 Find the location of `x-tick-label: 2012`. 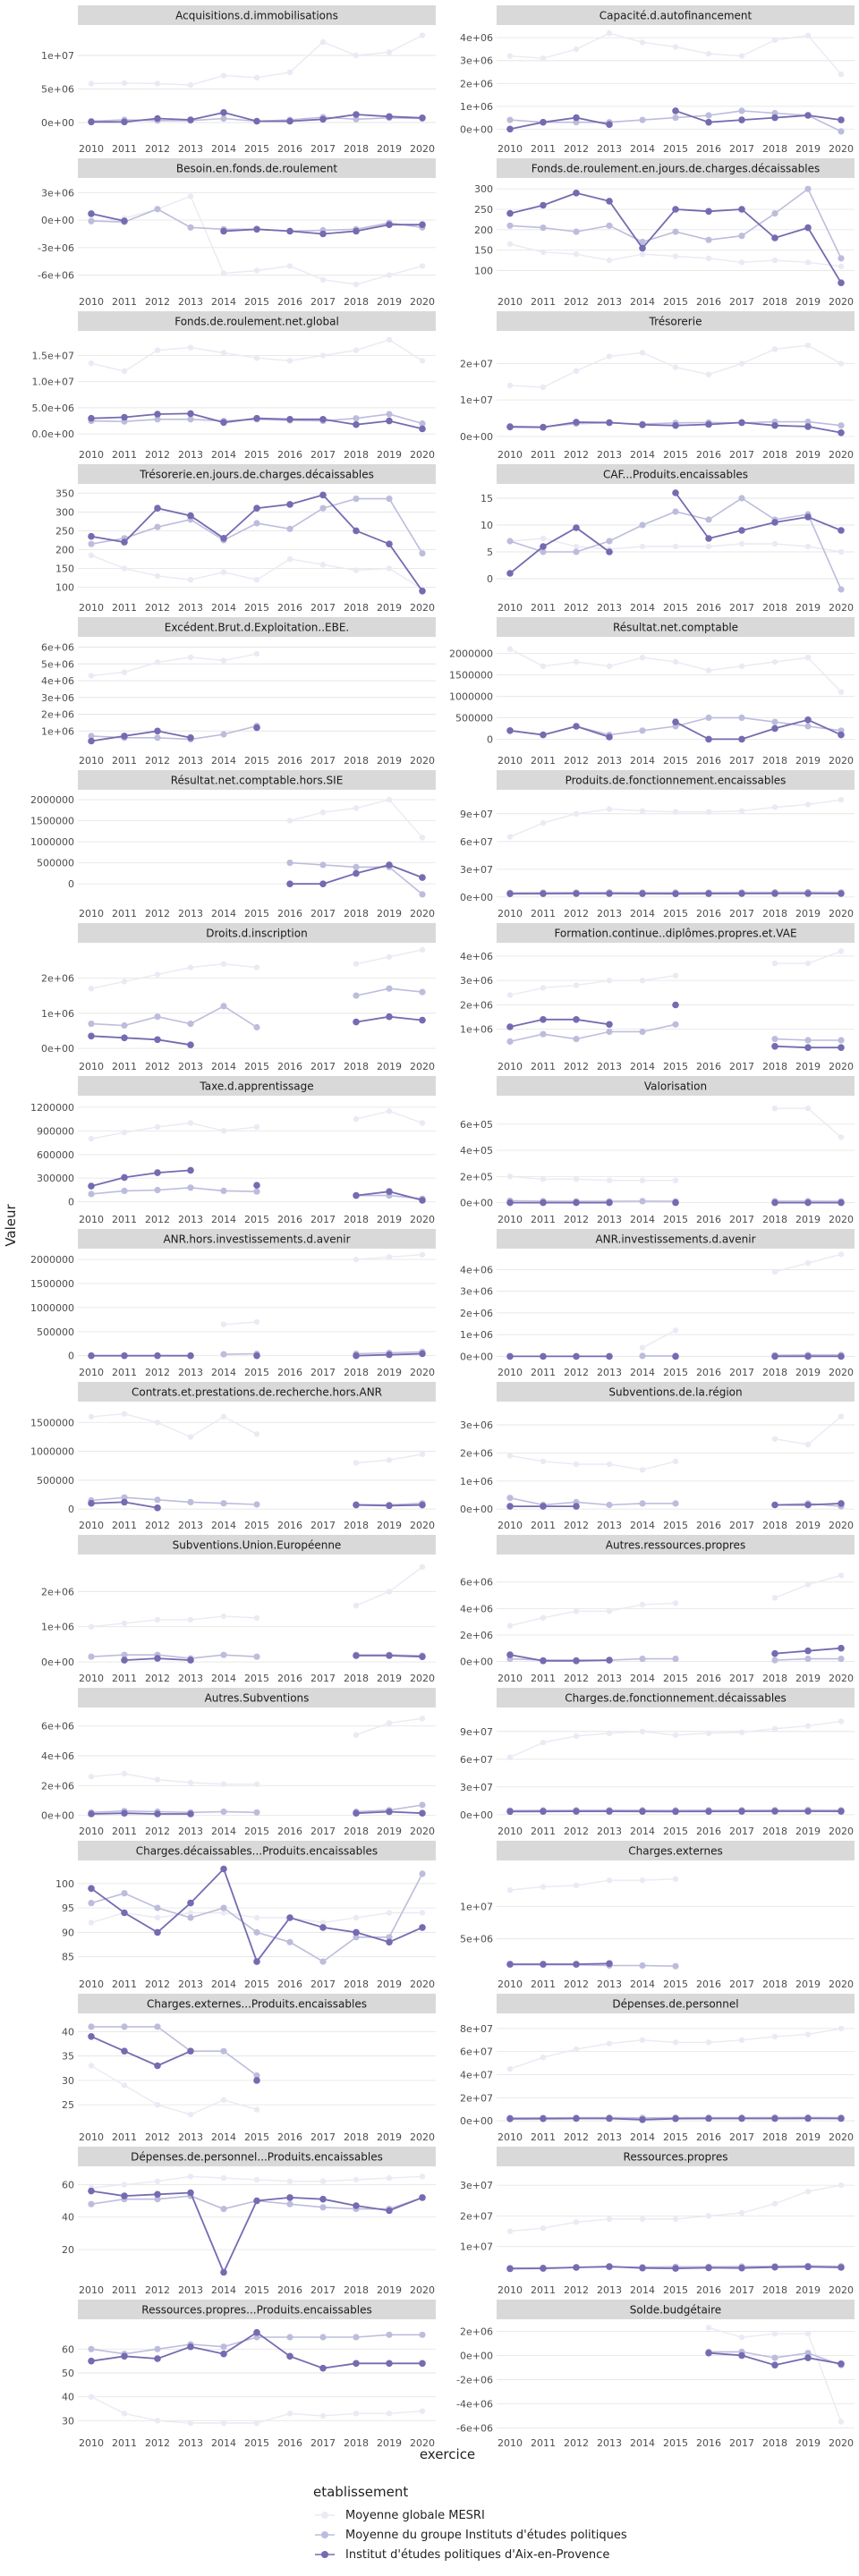

x-tick-label: 2012 is located at coordinates (157, 608).